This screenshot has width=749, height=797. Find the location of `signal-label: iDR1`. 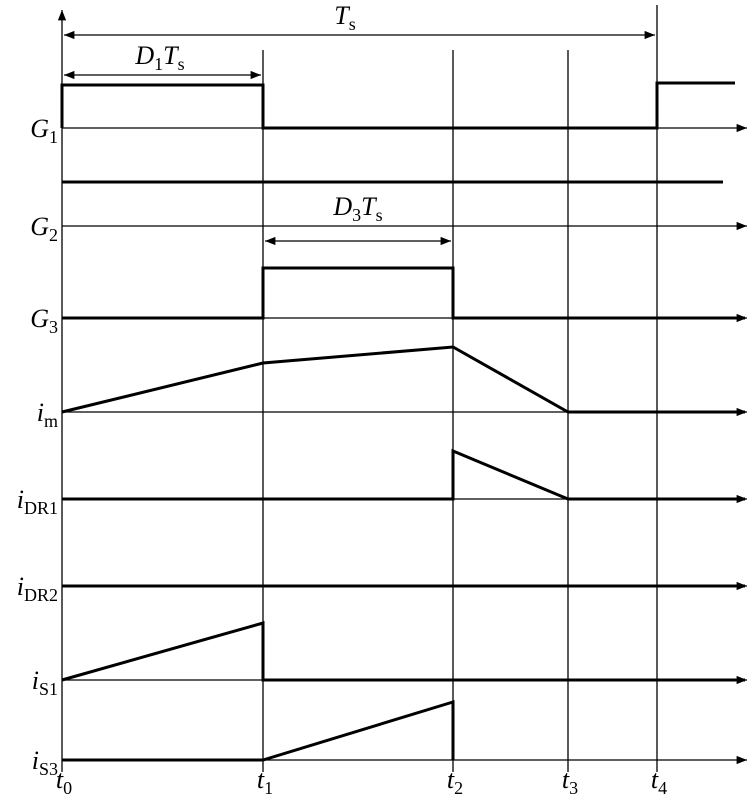

signal-label: iDR1 is located at coordinates (37, 501).